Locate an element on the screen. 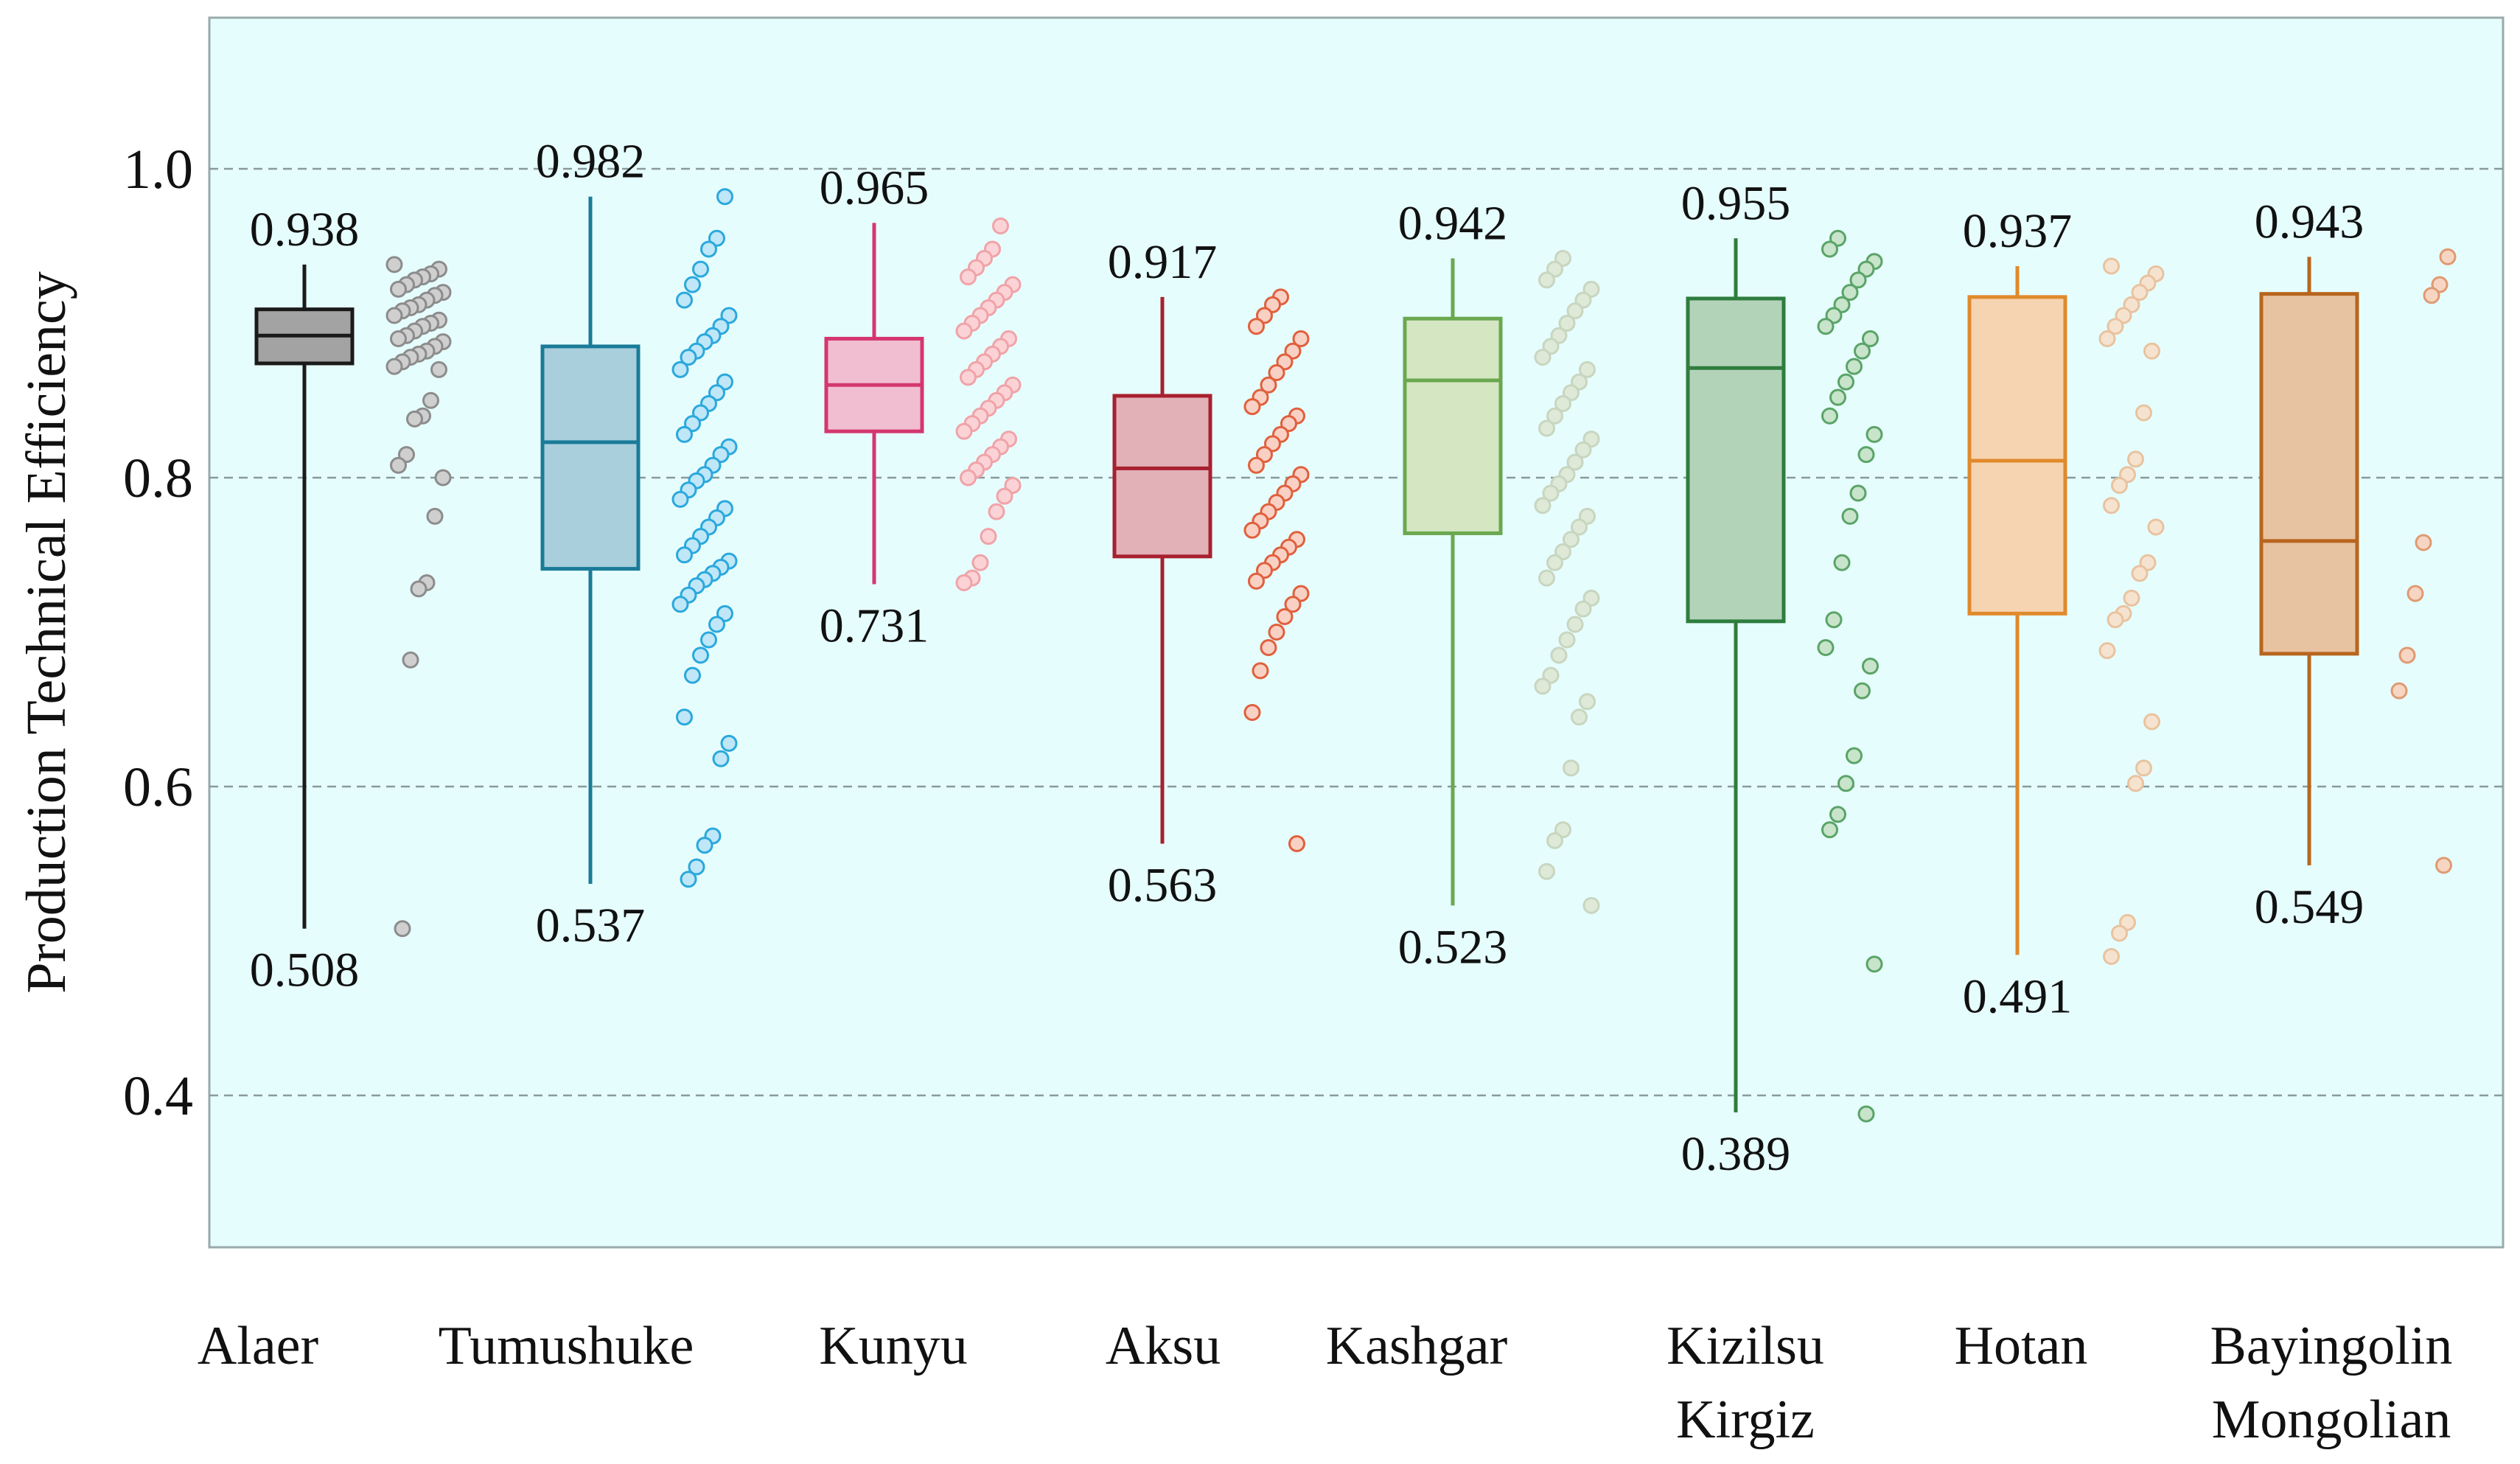 The image size is (2520, 1464). y-tick-label: 0.4 is located at coordinates (158, 1096).